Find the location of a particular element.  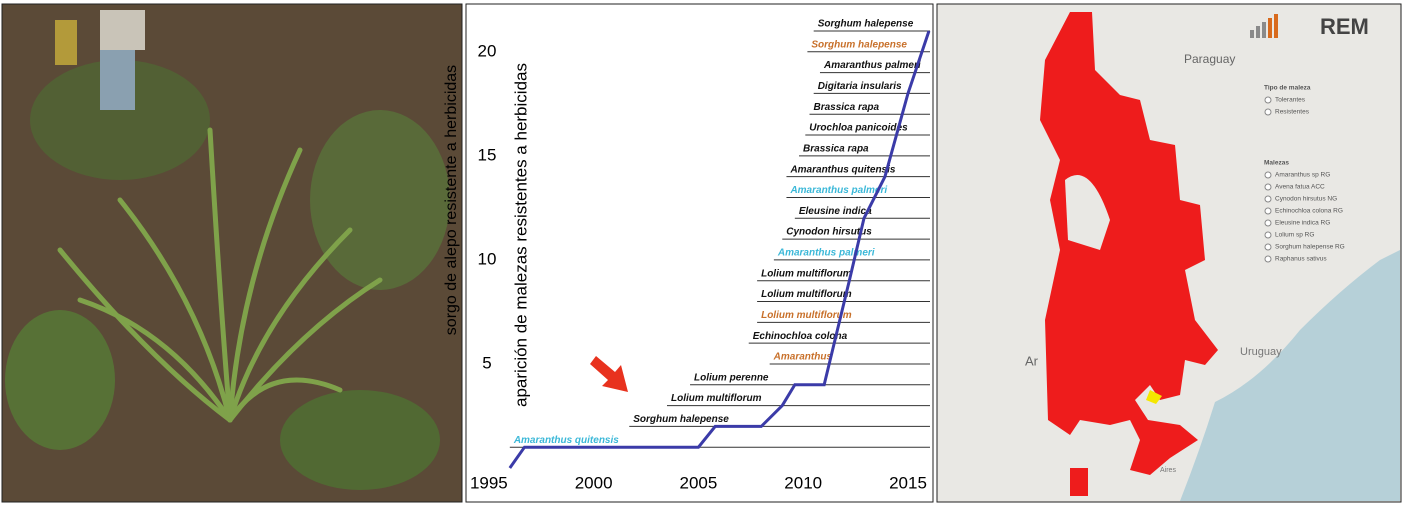

x-tick-label: 2000 is located at coordinates (594, 482).